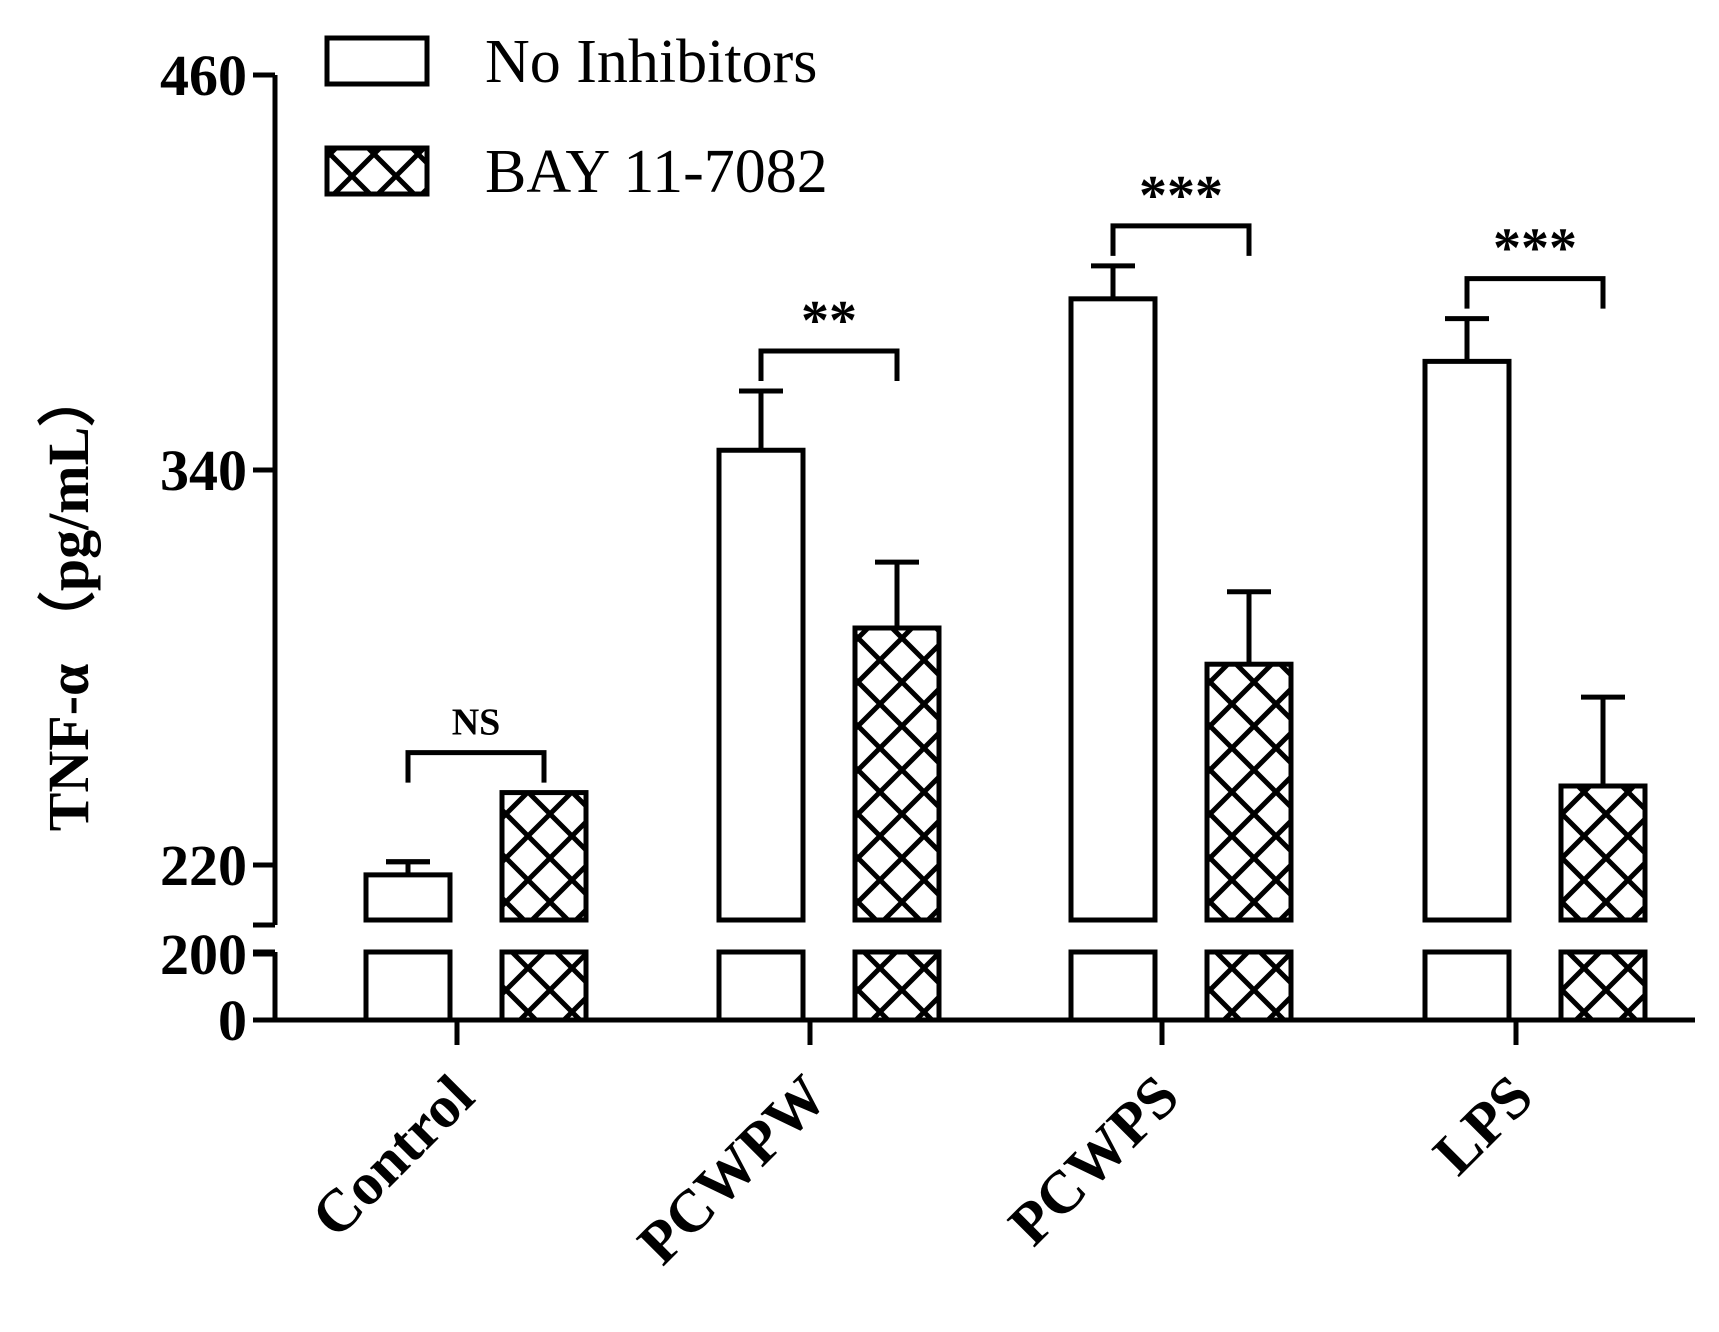  What do you see at coordinates (829, 321) in the screenshot?
I see `significance-label-pcwpw: **` at bounding box center [829, 321].